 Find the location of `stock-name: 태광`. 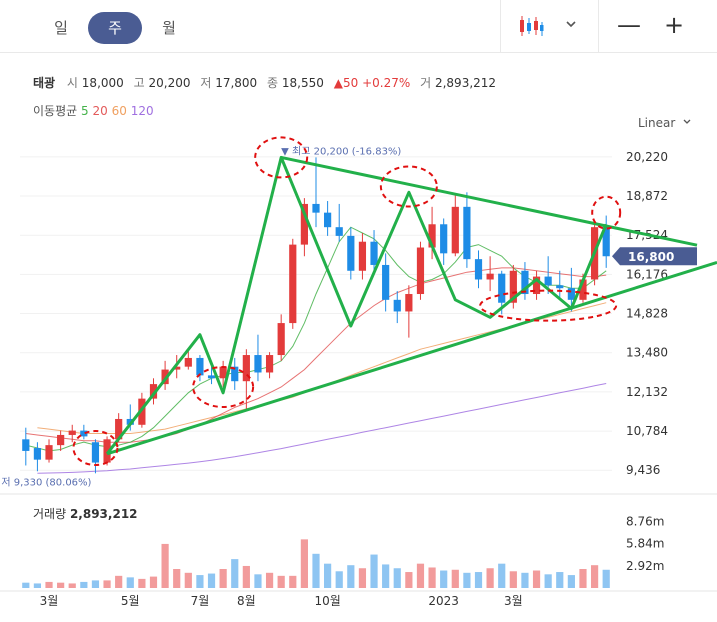

stock-name: 태광 is located at coordinates (44, 83).